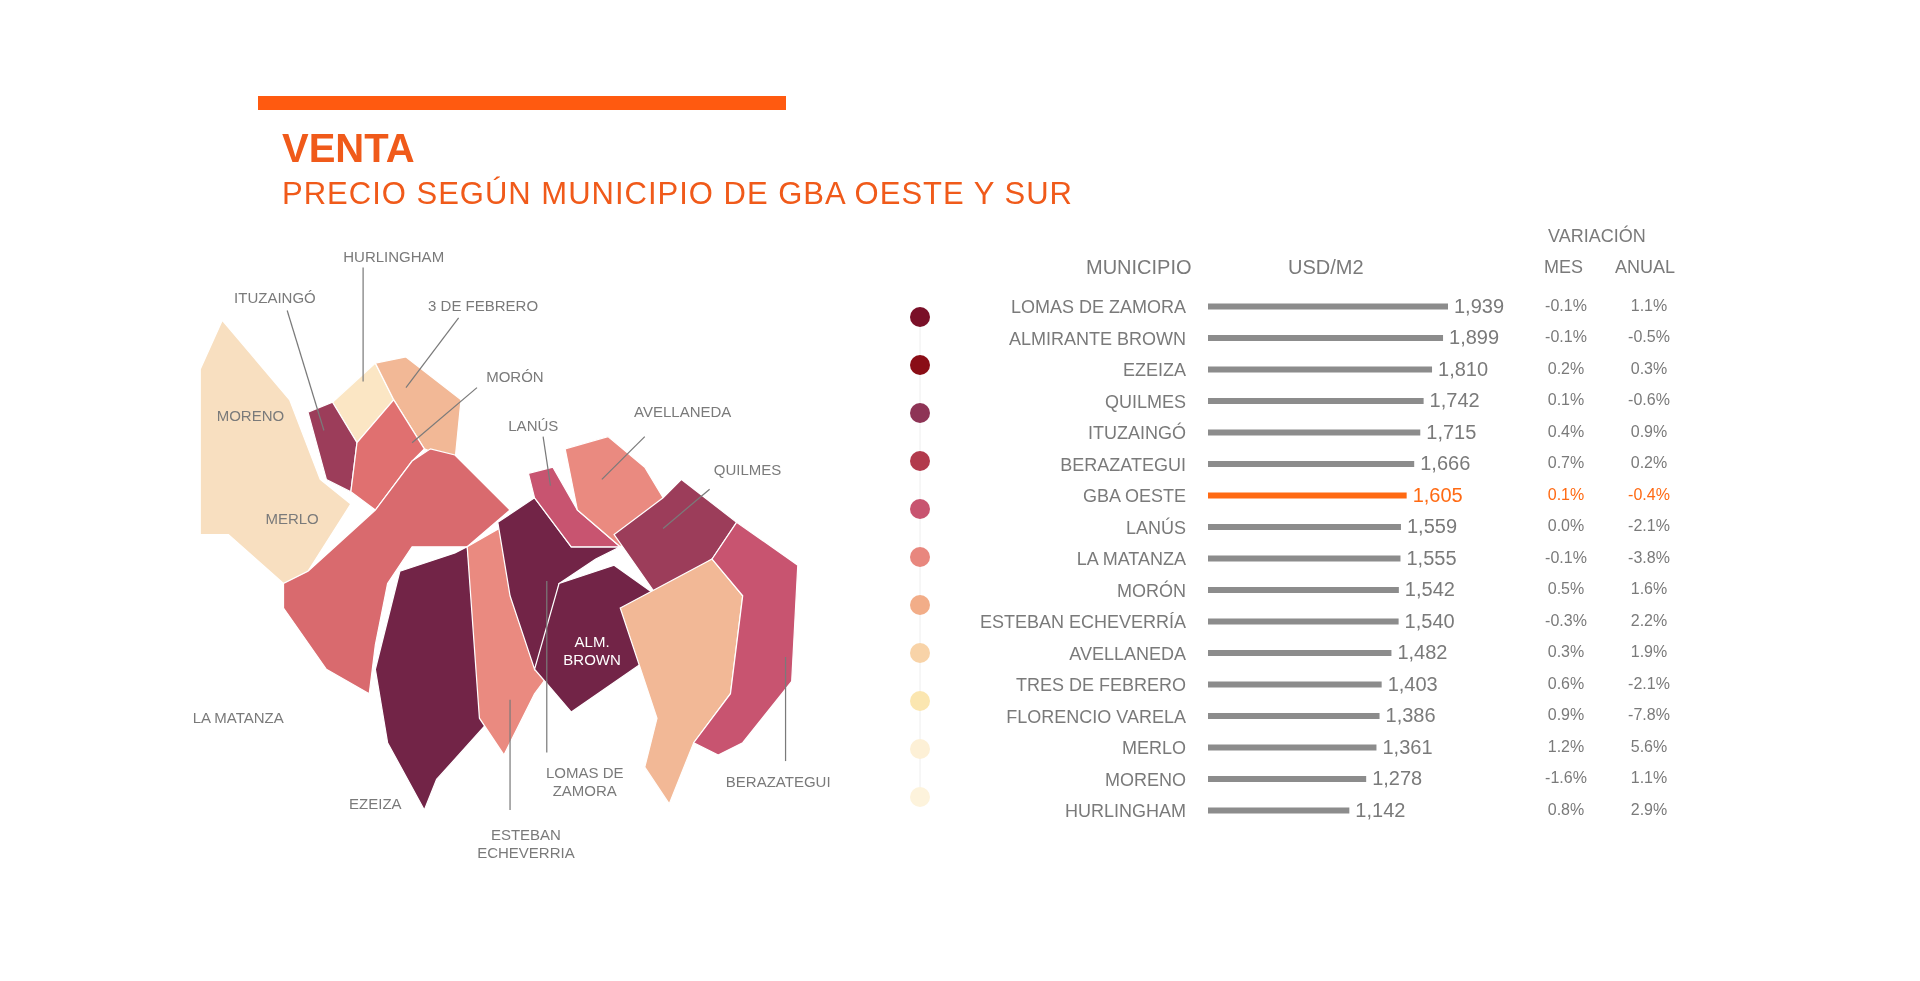 This screenshot has width=1920, height=981. I want to click on y-tick-label: AVELLANEDA, so click(1127, 653).